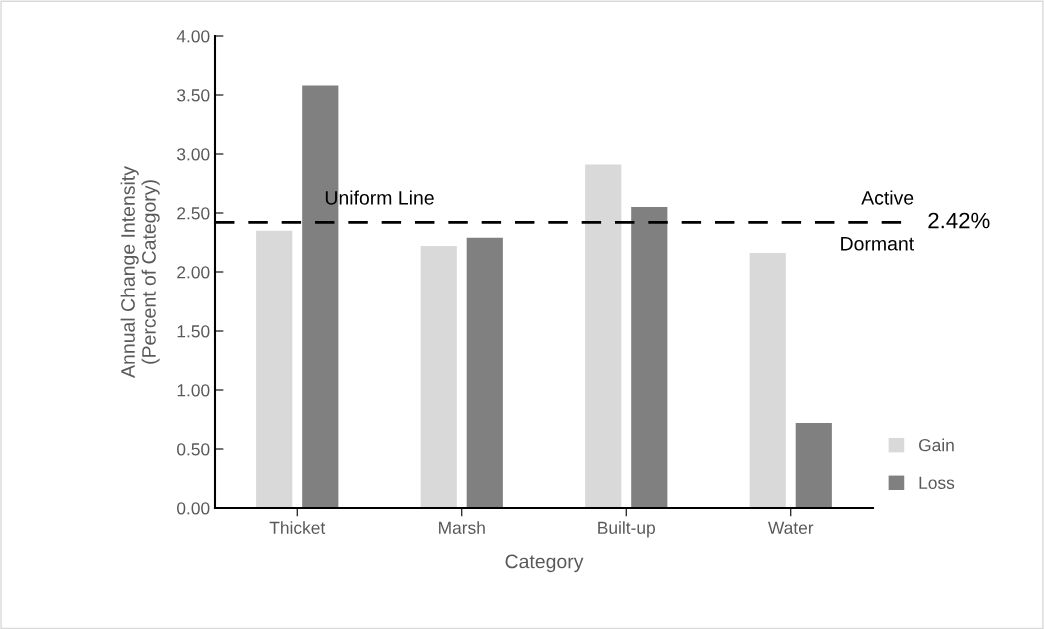 This screenshot has height=629, width=1045. I want to click on ref-line-label: 2.42%, so click(959, 220).